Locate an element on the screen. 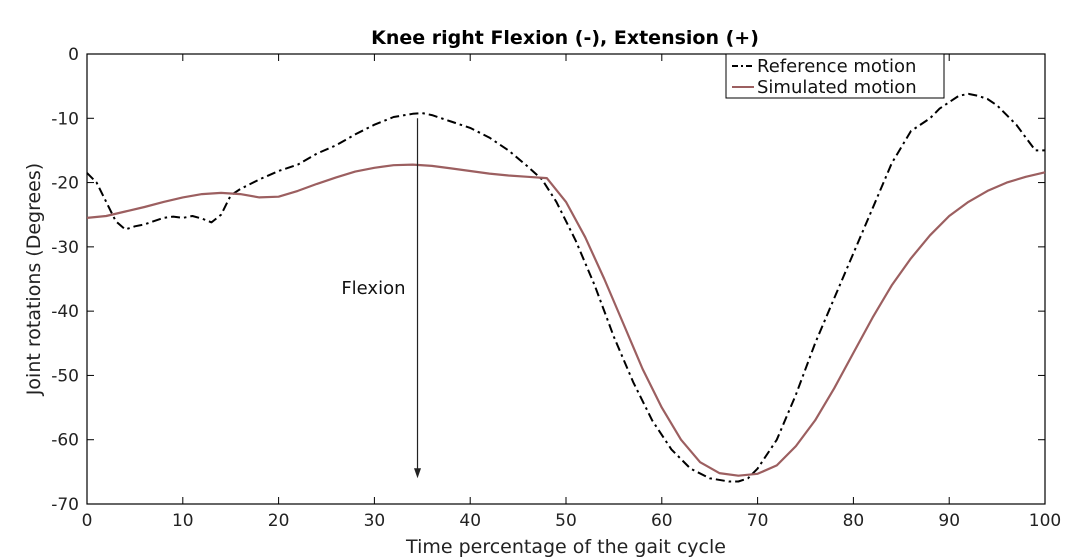 This screenshot has height=557, width=1071. y-tick-label: -60 is located at coordinates (65, 441).